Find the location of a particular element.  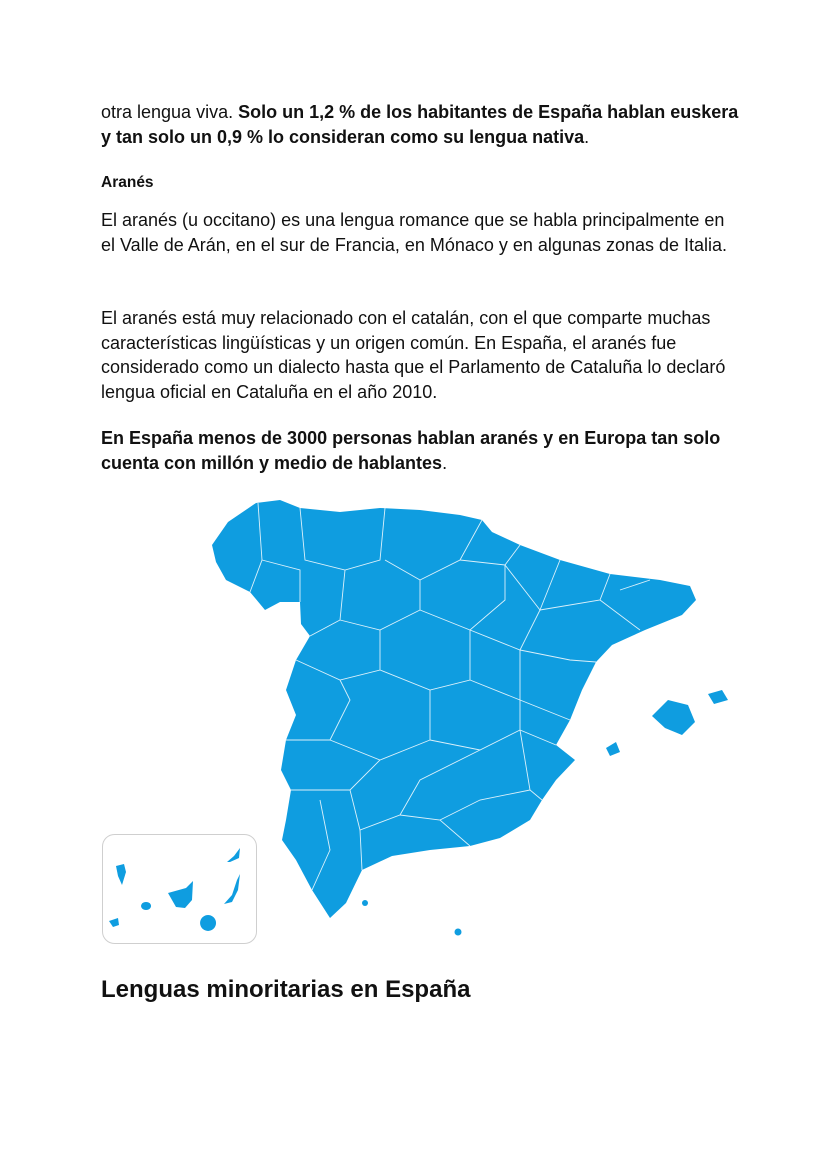

ceuta is located at coordinates (365, 903).